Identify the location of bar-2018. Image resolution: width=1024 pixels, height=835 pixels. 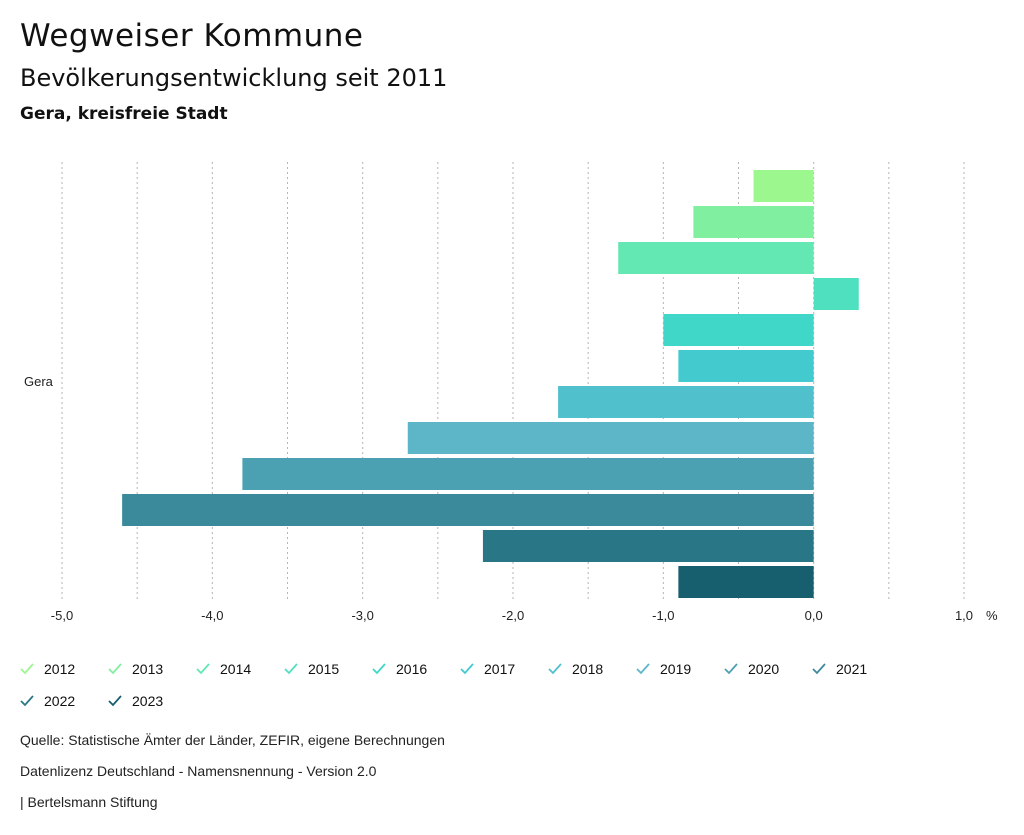
(686, 402).